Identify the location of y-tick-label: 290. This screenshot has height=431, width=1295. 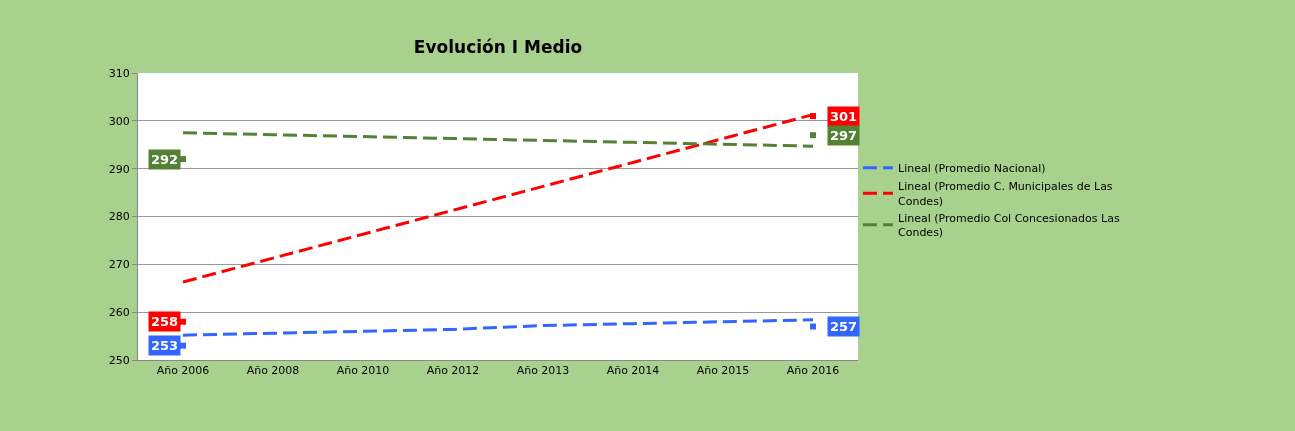
(119, 169).